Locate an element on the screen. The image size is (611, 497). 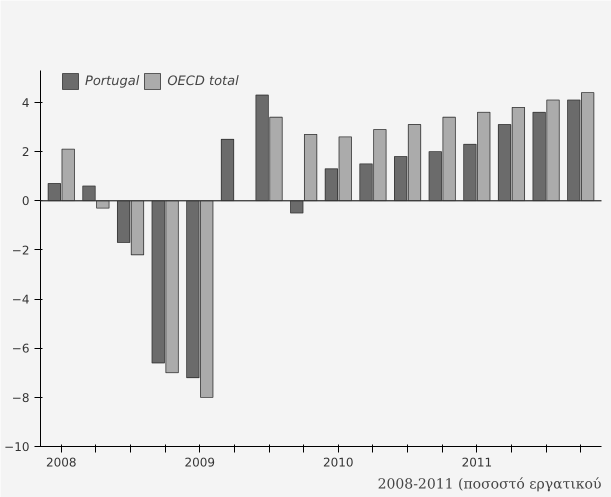
x-tick-label: 2010 is located at coordinates (338, 463).